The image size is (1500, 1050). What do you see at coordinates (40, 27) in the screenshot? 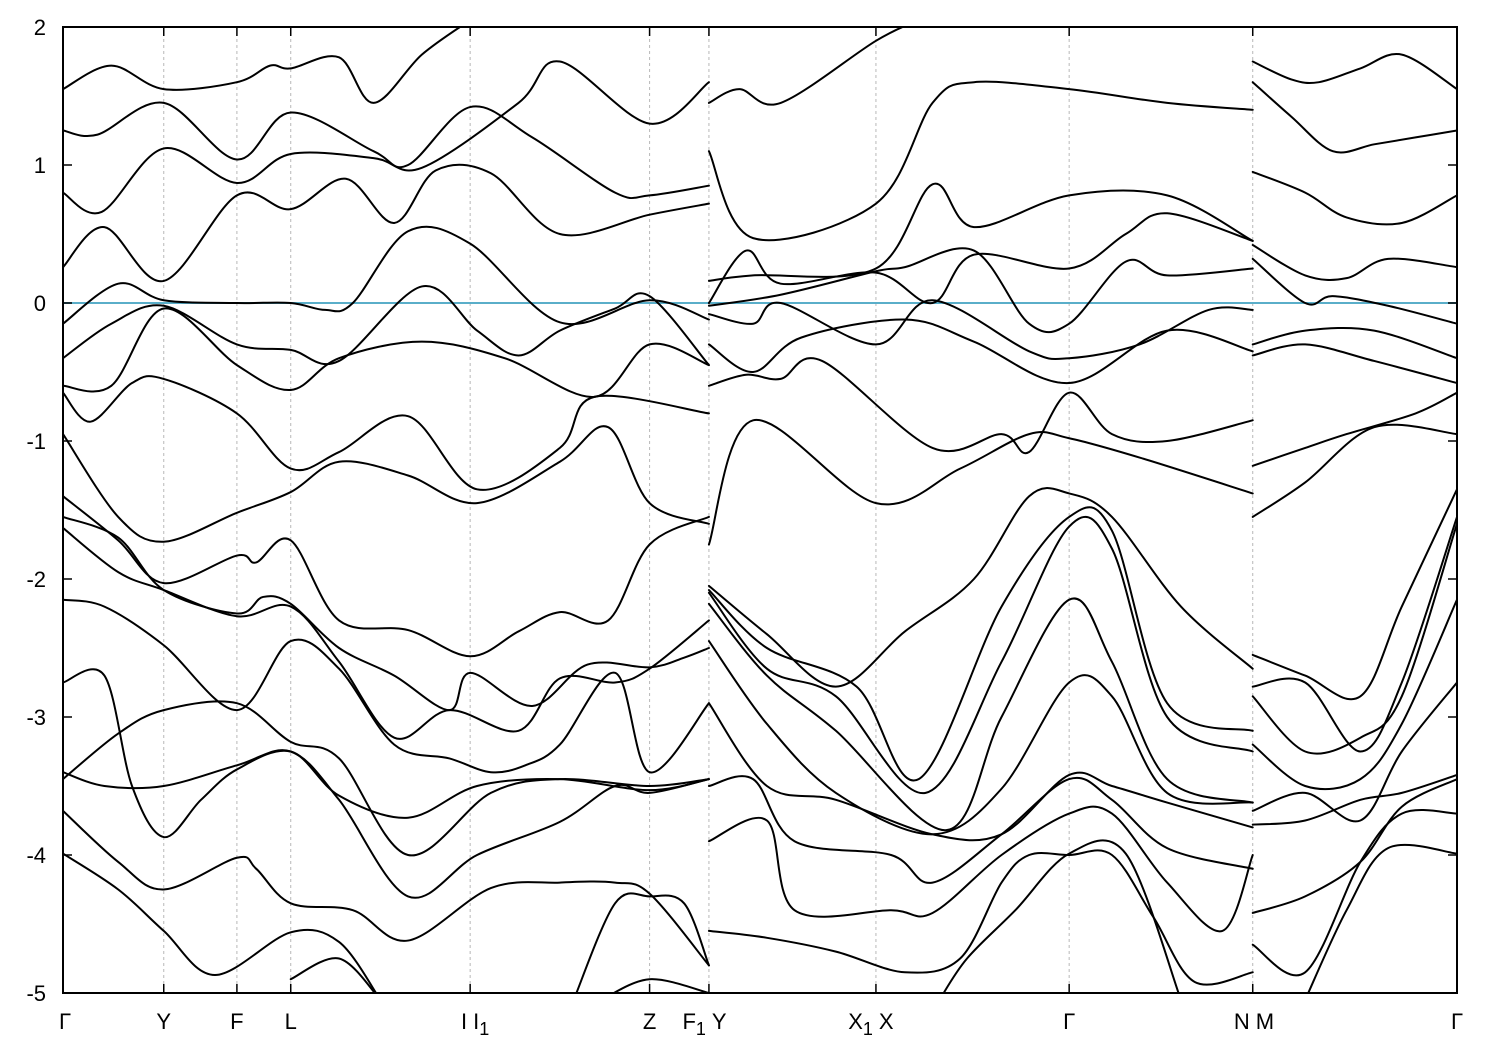
I see `y-tick-label: 2` at bounding box center [40, 27].